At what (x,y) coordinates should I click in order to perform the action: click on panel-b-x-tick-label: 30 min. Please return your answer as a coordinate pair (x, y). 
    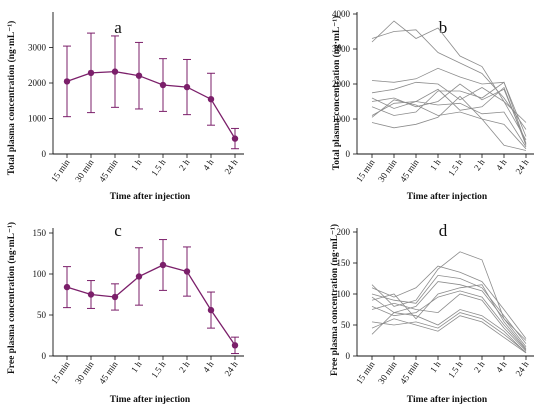
    Looking at the image, I should click on (387, 170).